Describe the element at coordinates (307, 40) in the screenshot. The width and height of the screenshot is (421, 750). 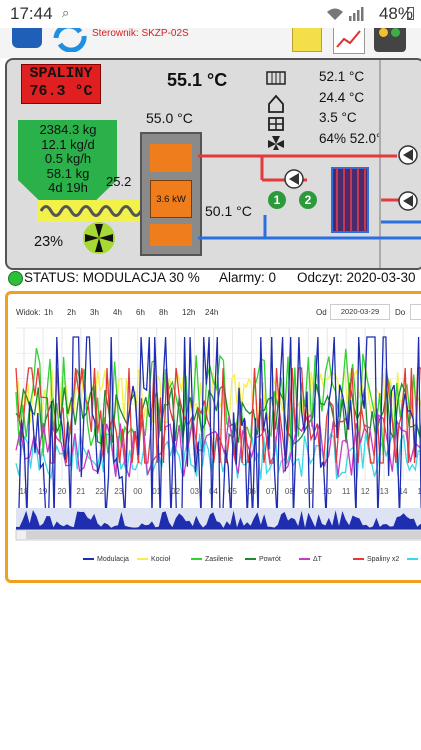
I see `notes-icon` at that location.